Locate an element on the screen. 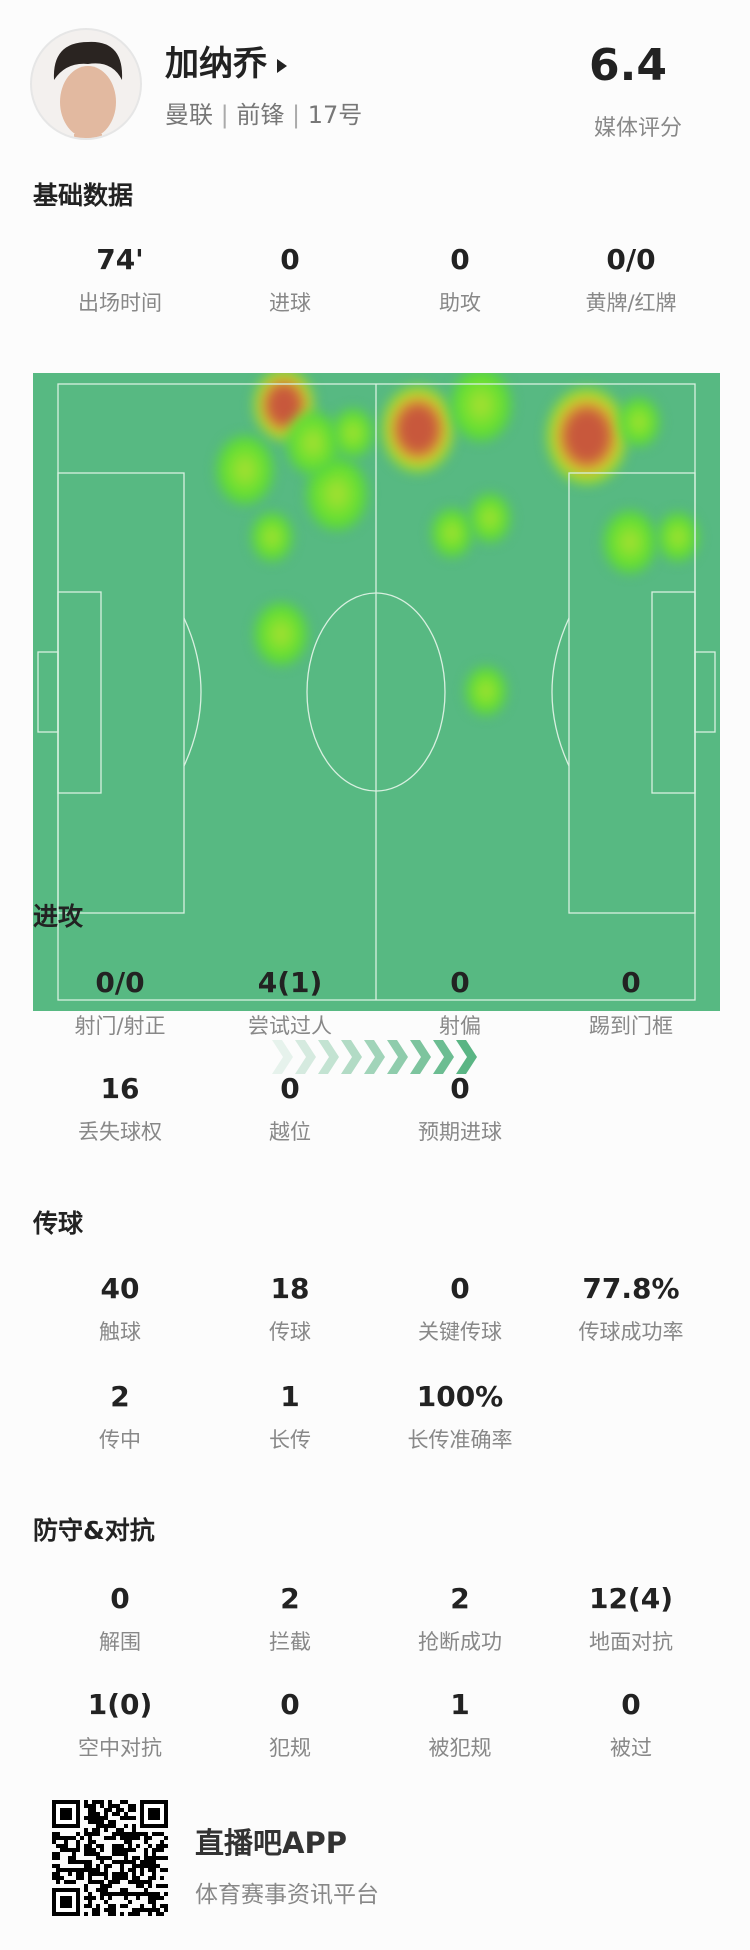  app-name: 直播吧APP is located at coordinates (271, 1843).